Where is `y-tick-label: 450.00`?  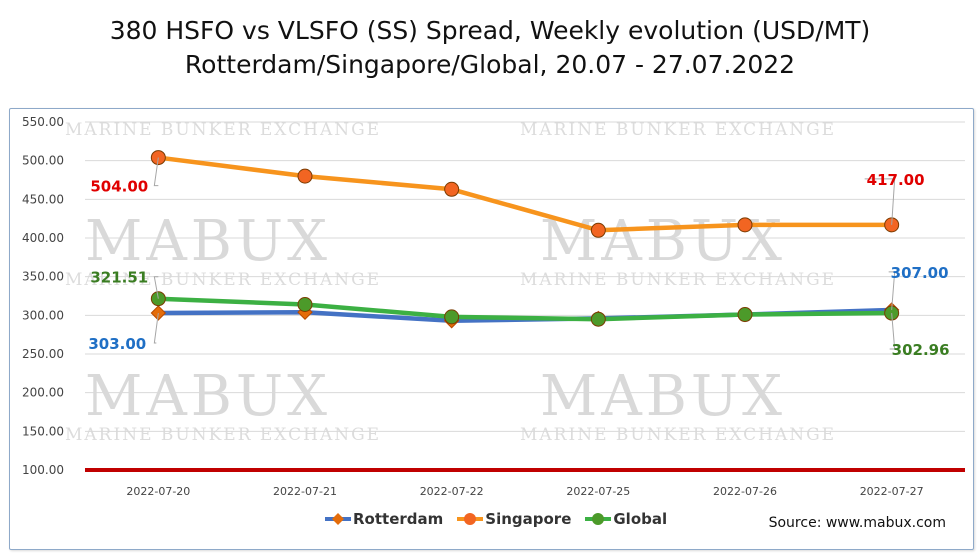
y-tick-label: 450.00 is located at coordinates (43, 199).